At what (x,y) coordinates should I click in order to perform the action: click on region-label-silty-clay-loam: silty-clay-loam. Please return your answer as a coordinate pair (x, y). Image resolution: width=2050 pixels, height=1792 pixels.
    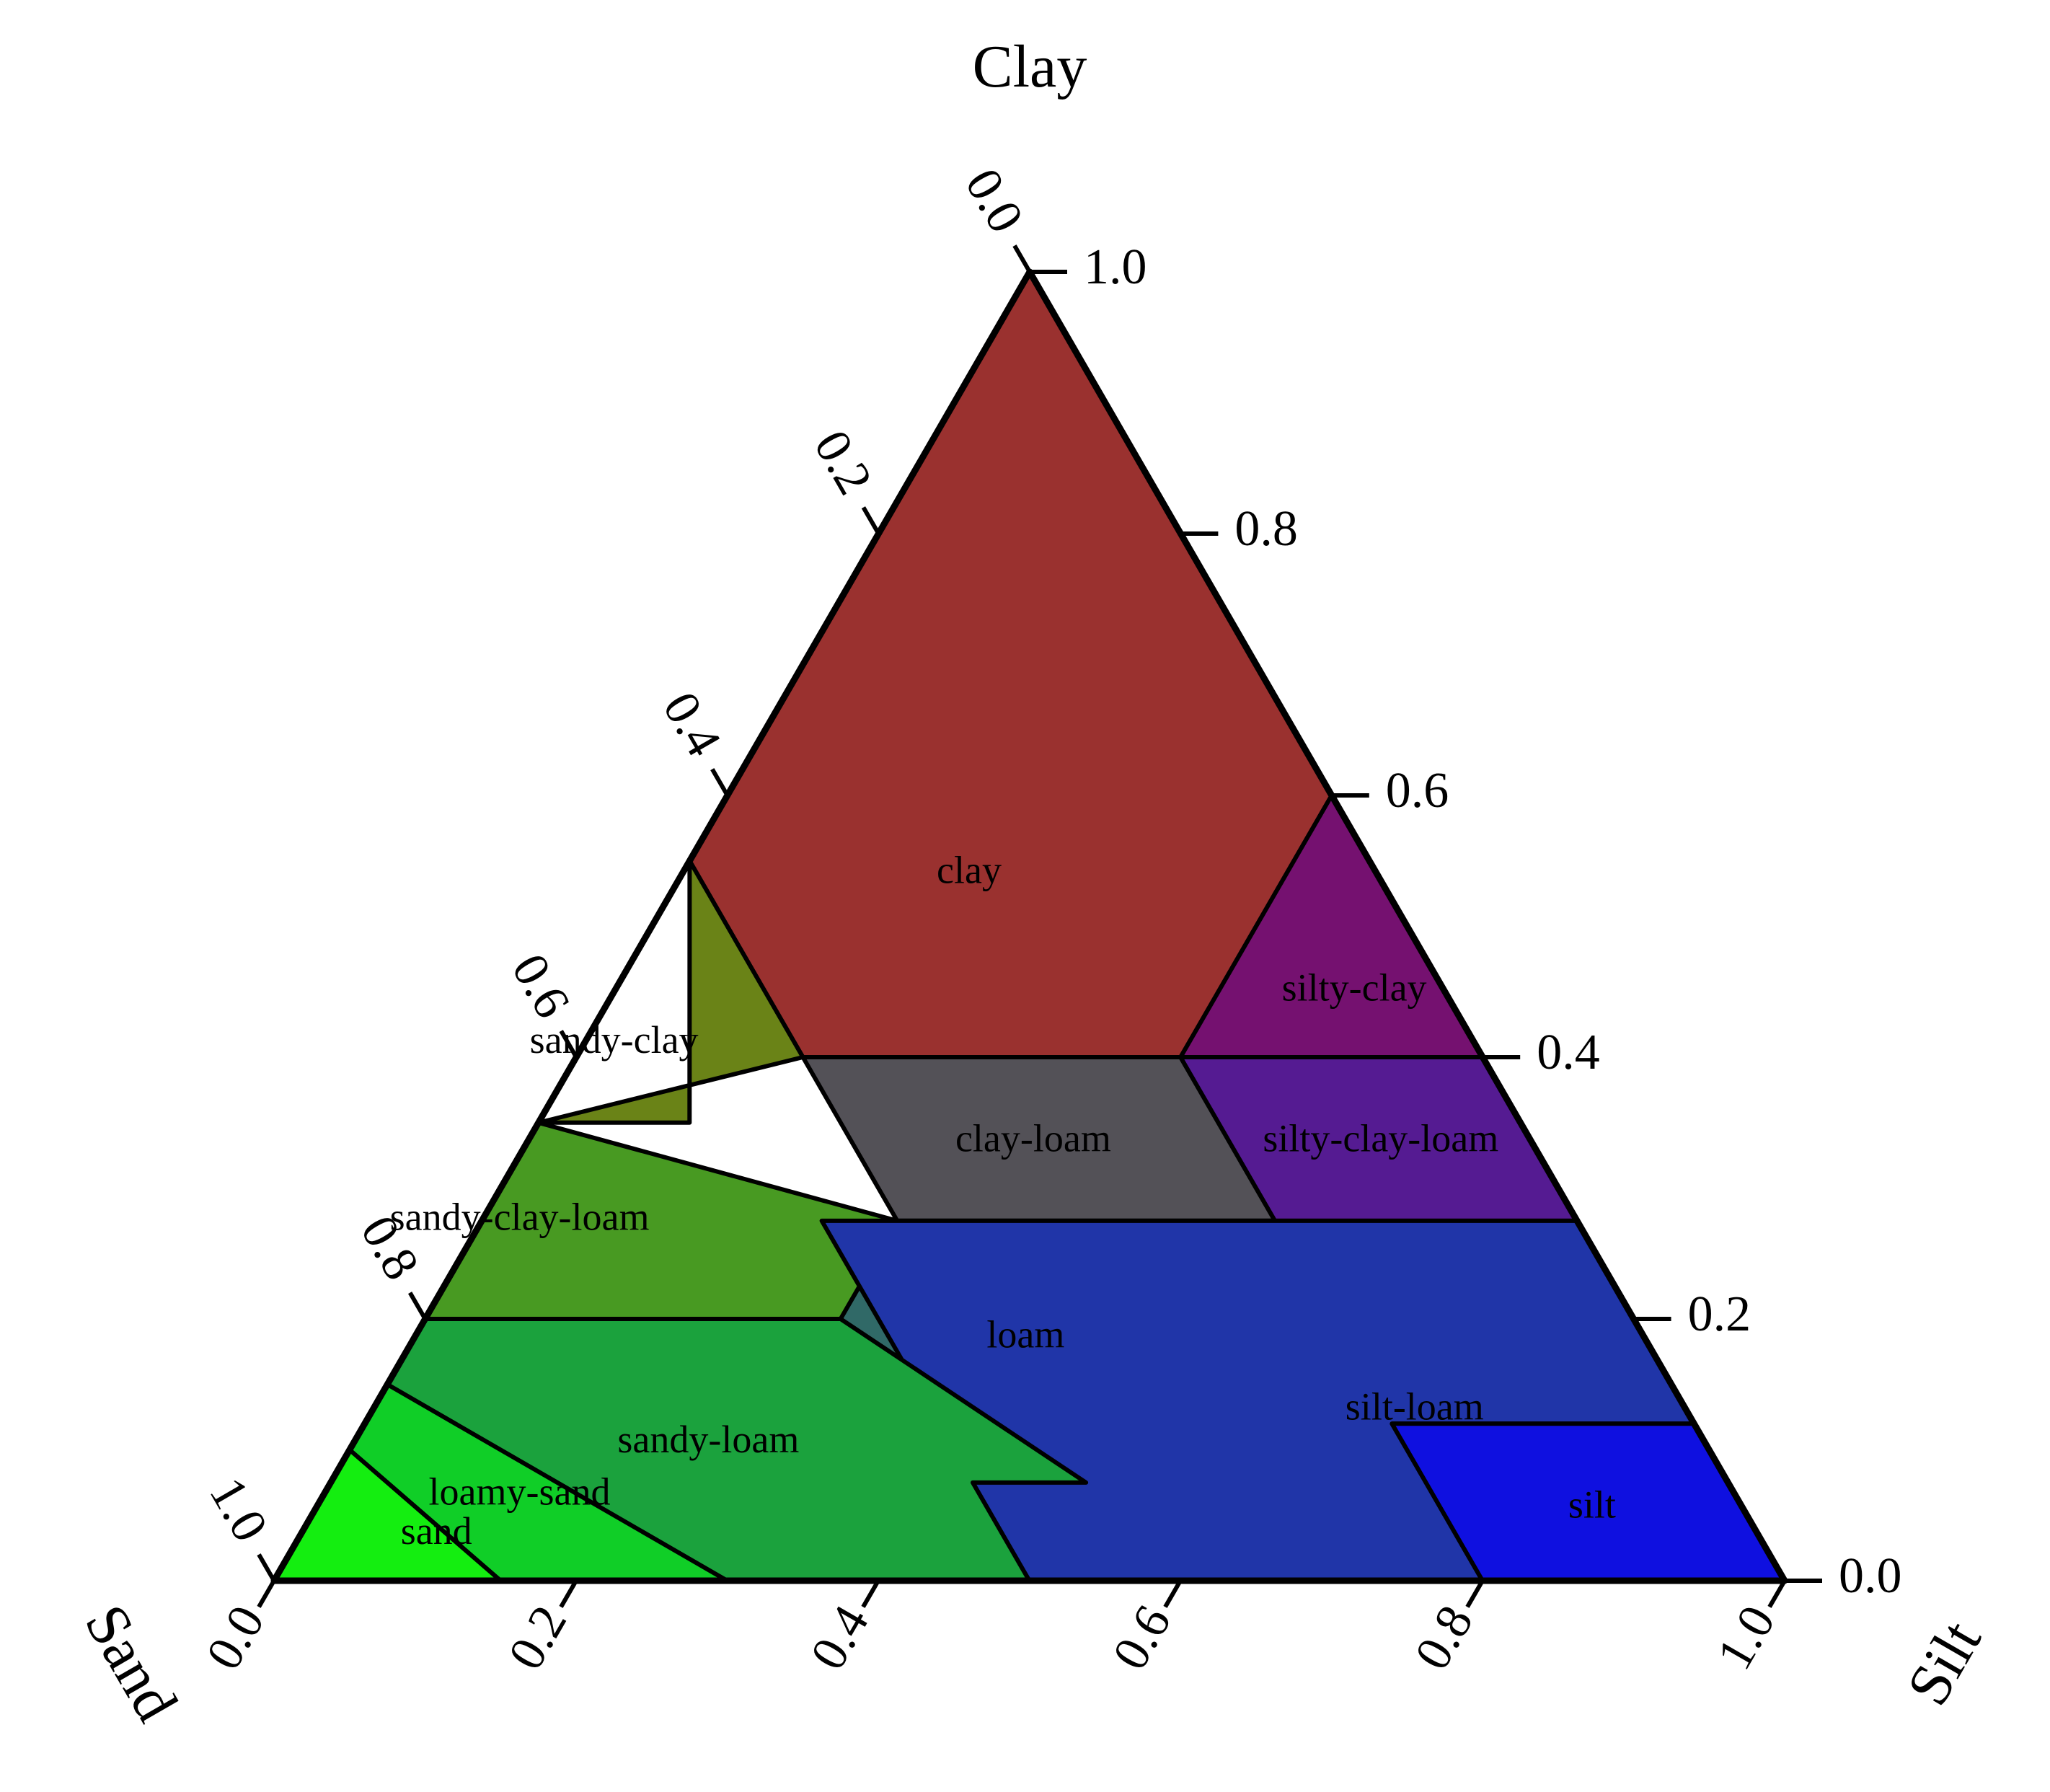
    Looking at the image, I should click on (1380, 1138).